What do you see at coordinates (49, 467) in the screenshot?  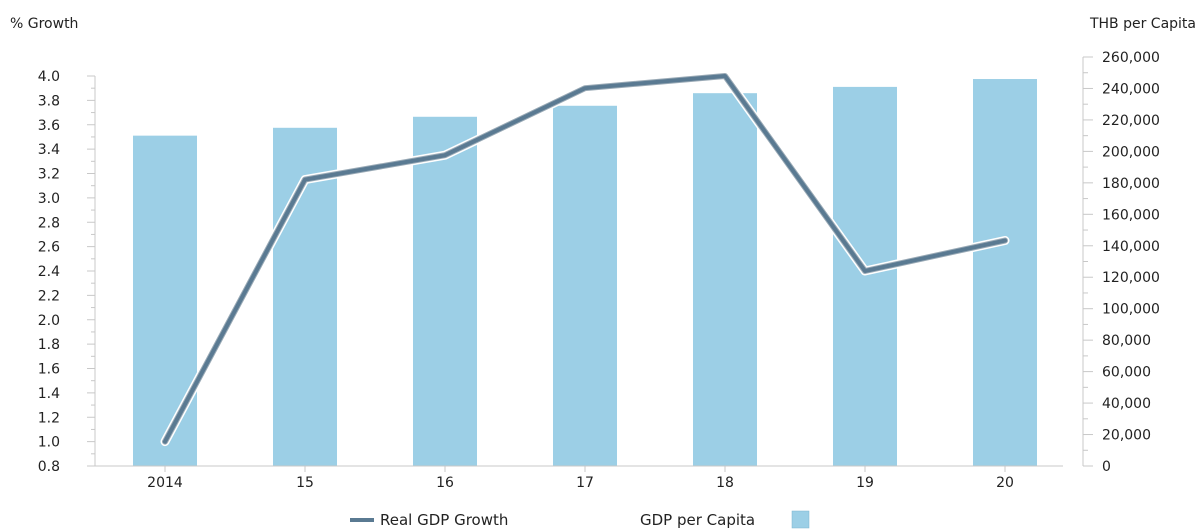 I see `left-tick-label: 0.8` at bounding box center [49, 467].